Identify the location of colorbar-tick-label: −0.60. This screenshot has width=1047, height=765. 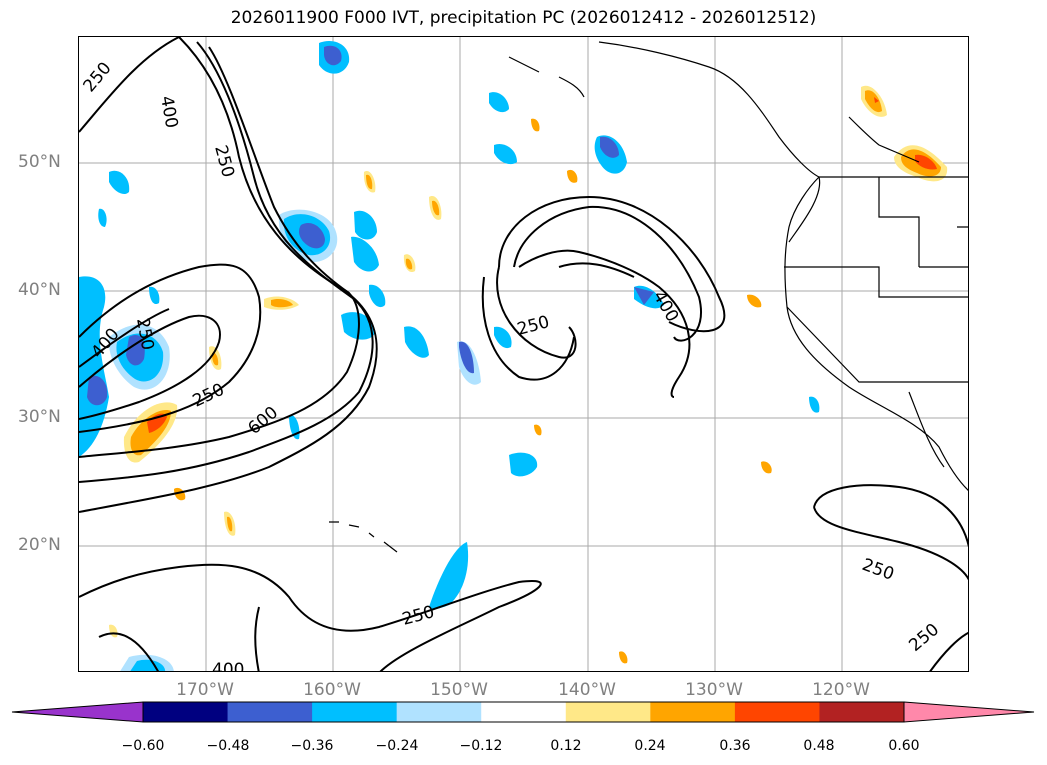
(143, 746).